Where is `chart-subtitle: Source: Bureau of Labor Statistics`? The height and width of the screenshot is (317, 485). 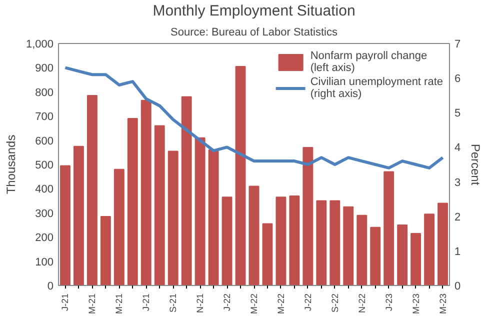 chart-subtitle: Source: Bureau of Labor Statistics is located at coordinates (254, 32).